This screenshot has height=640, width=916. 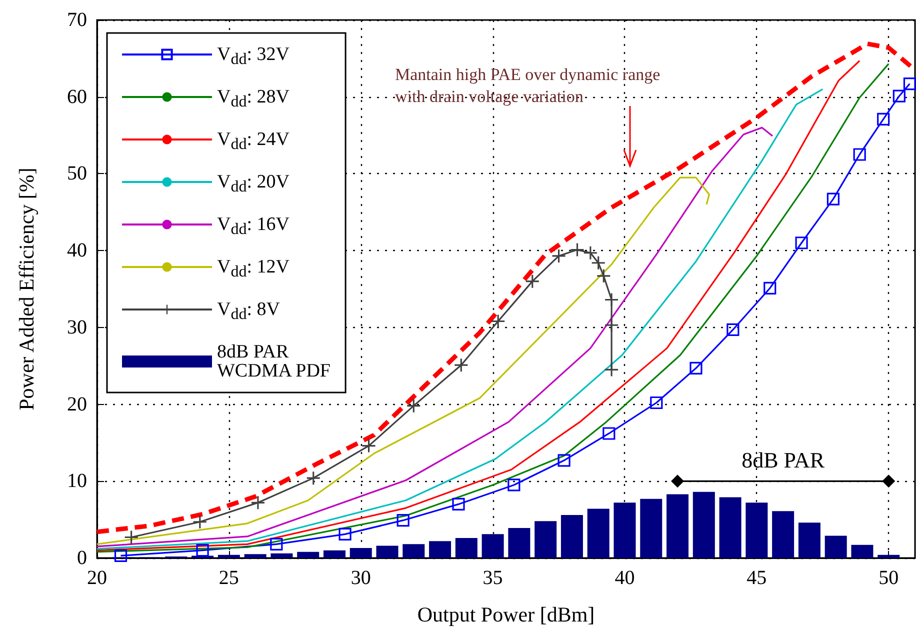 What do you see at coordinates (783, 460) in the screenshot?
I see `annotation: 8dB PAR` at bounding box center [783, 460].